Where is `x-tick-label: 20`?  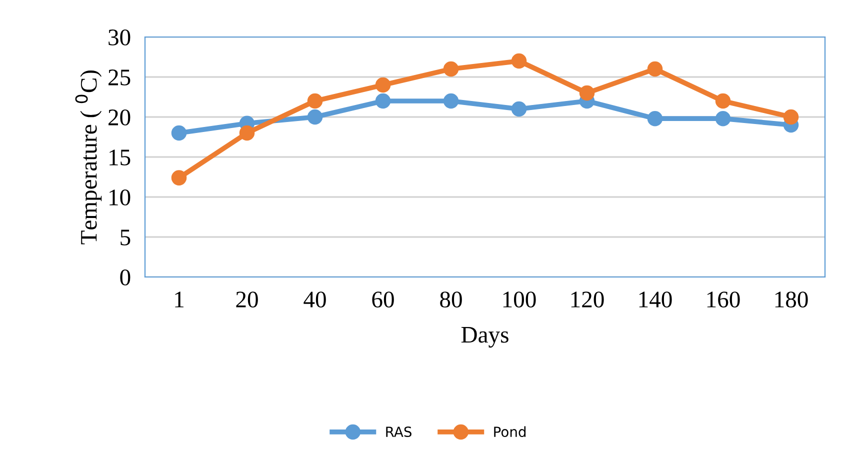
x-tick-label: 20 is located at coordinates (247, 300).